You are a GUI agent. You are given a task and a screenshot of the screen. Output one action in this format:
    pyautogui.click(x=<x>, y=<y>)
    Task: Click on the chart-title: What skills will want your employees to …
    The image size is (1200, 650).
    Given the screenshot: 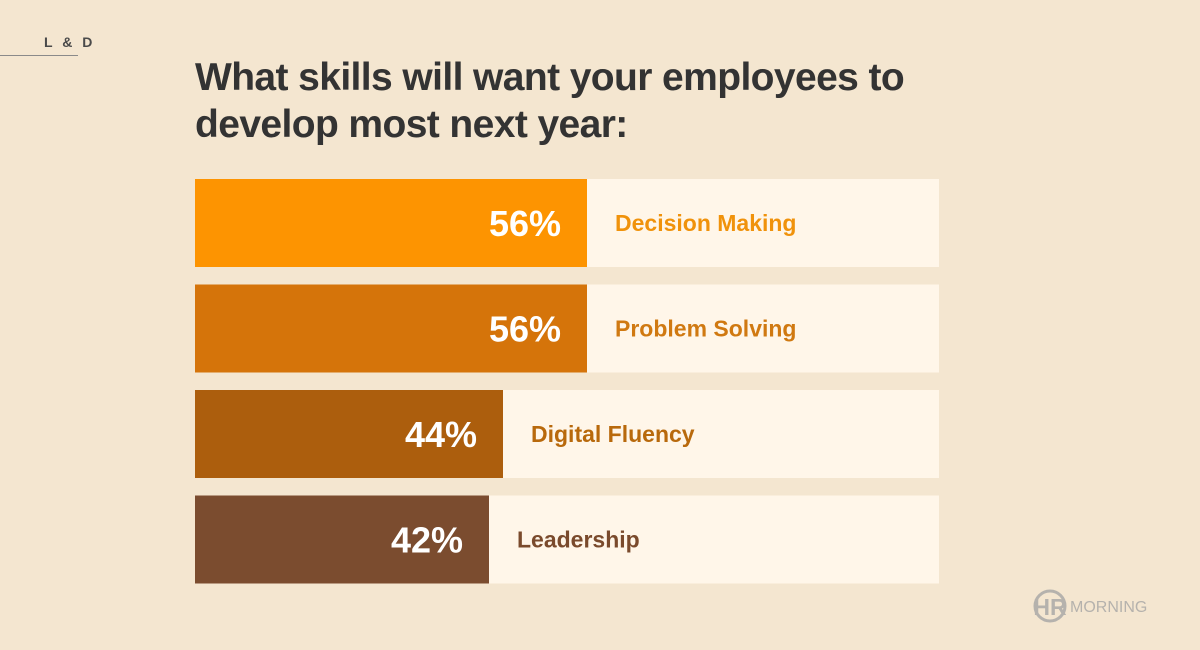 What is the action you would take?
    pyautogui.click(x=550, y=101)
    